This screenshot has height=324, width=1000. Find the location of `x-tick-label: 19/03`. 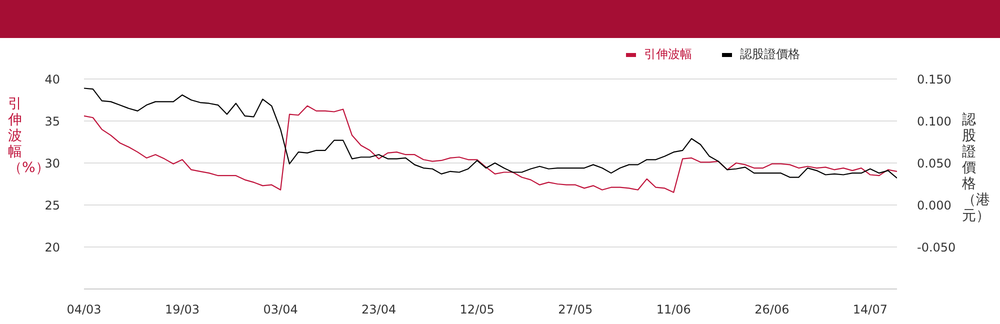

x-tick-label: 19/03 is located at coordinates (182, 309).